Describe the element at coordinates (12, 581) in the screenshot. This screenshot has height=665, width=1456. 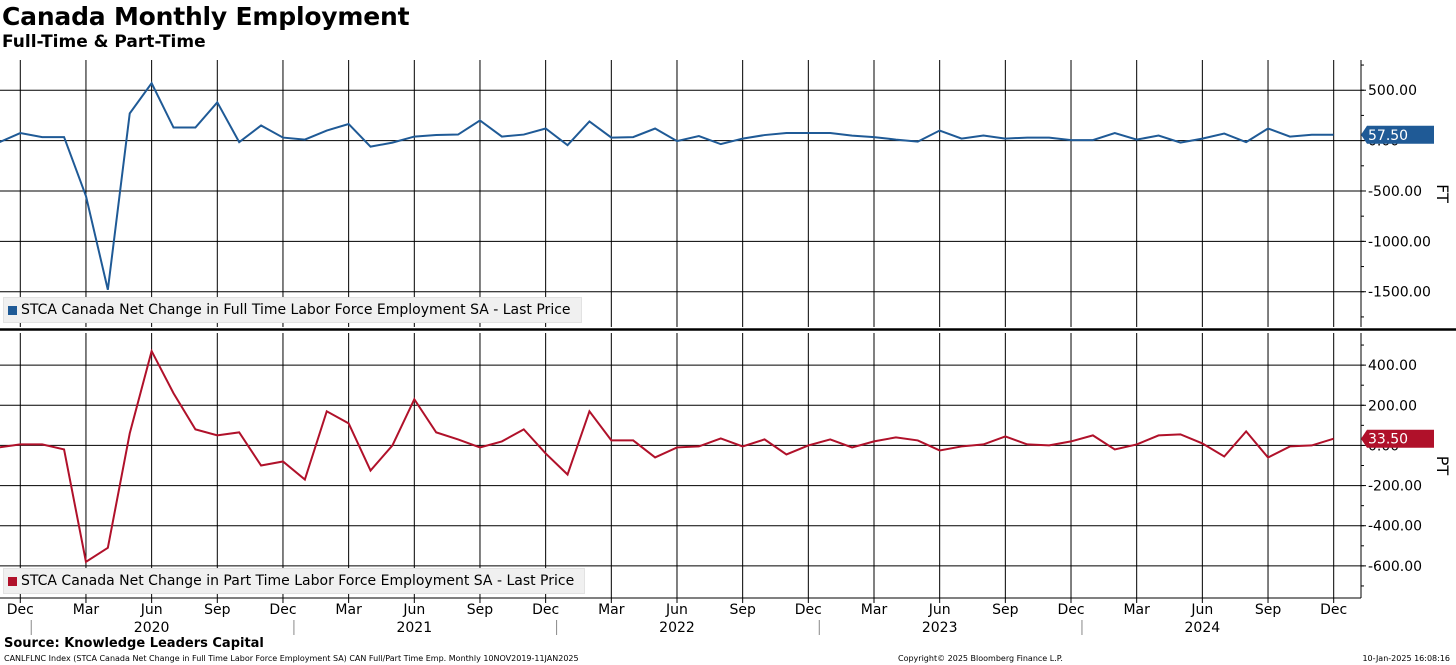
I see `legend-swatch-part-time` at that location.